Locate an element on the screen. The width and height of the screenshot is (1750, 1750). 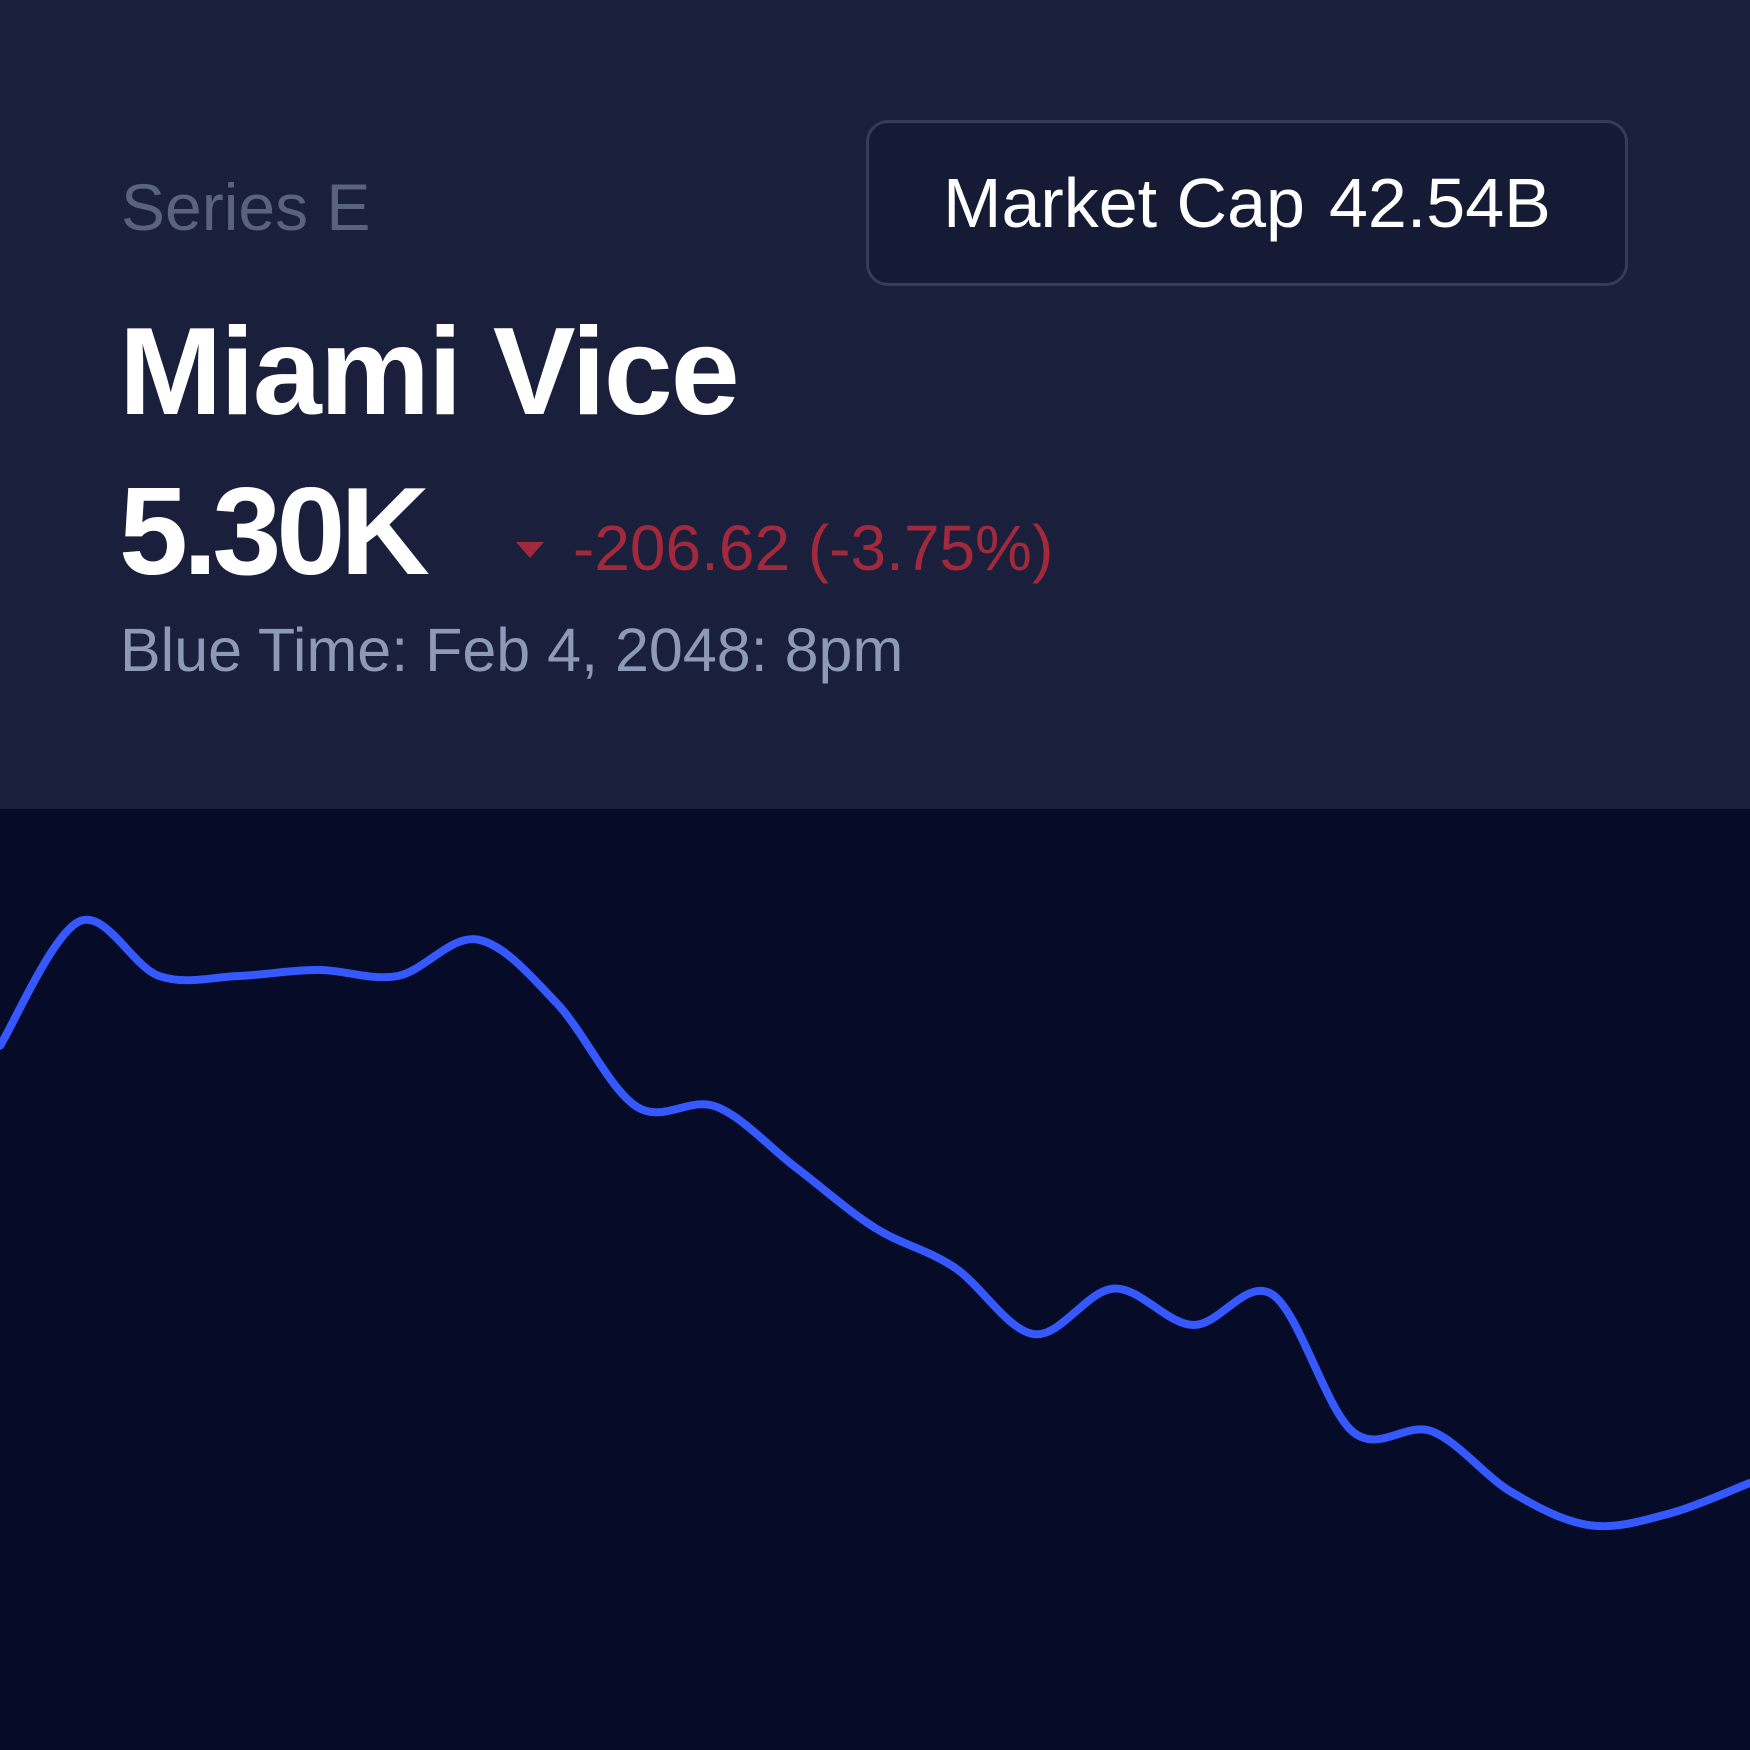
price-value: 5.30K is located at coordinates (274, 532).